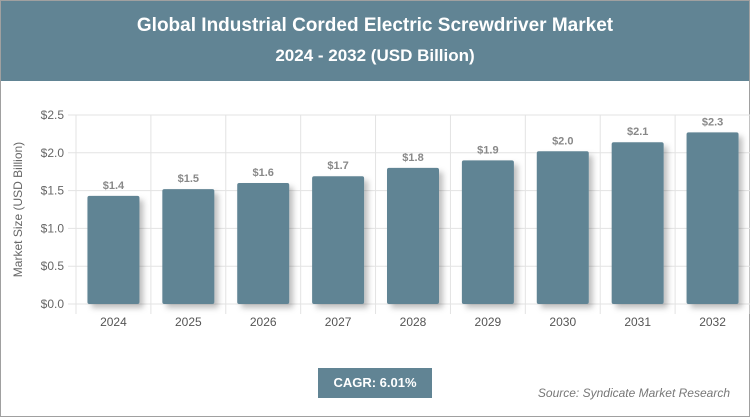 This screenshot has width=750, height=417. What do you see at coordinates (53, 153) in the screenshot?
I see `y-tick-label: $2.0` at bounding box center [53, 153].